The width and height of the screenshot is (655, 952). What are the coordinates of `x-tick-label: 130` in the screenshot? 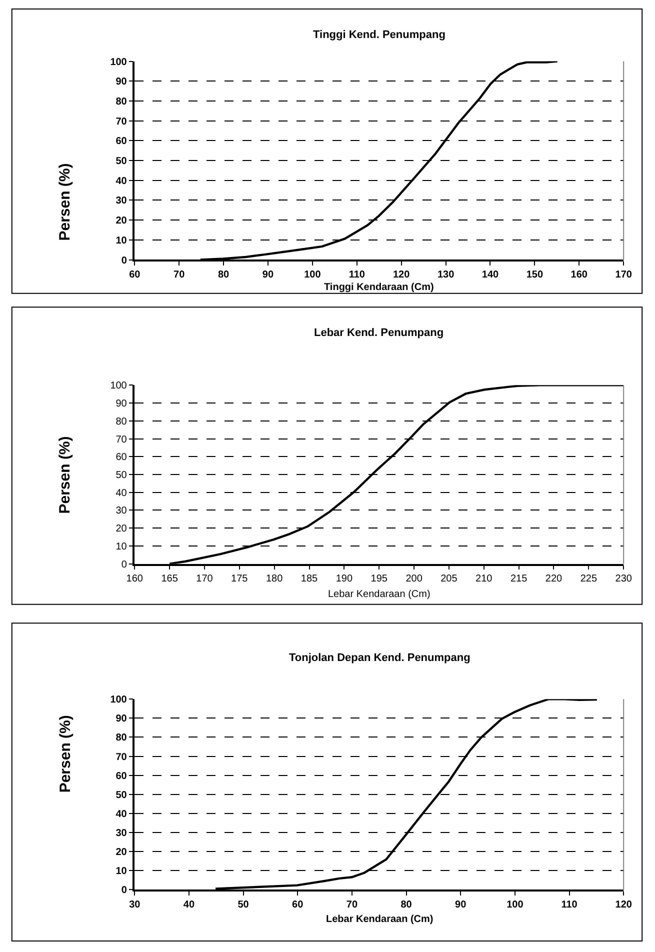 It's located at (446, 275).